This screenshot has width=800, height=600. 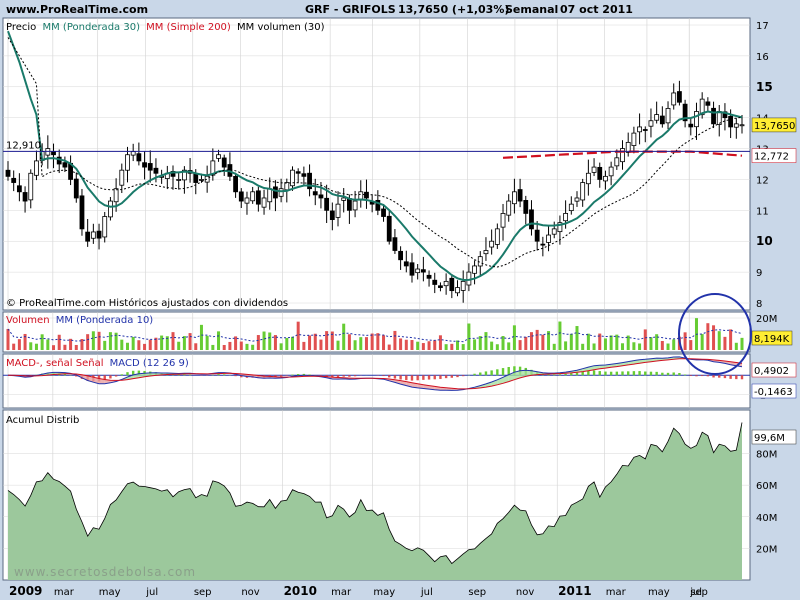 I want to click on legend-volume: Volumen, so click(x=28, y=320).